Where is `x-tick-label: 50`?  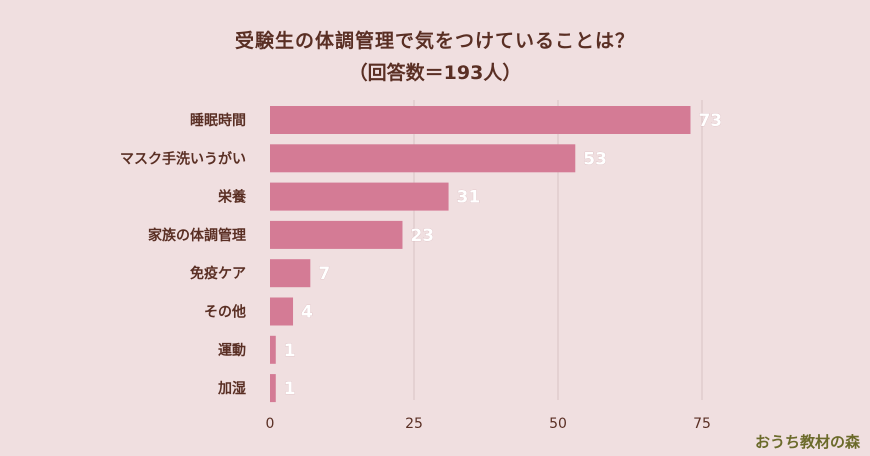
x-tick-label: 50 is located at coordinates (558, 424).